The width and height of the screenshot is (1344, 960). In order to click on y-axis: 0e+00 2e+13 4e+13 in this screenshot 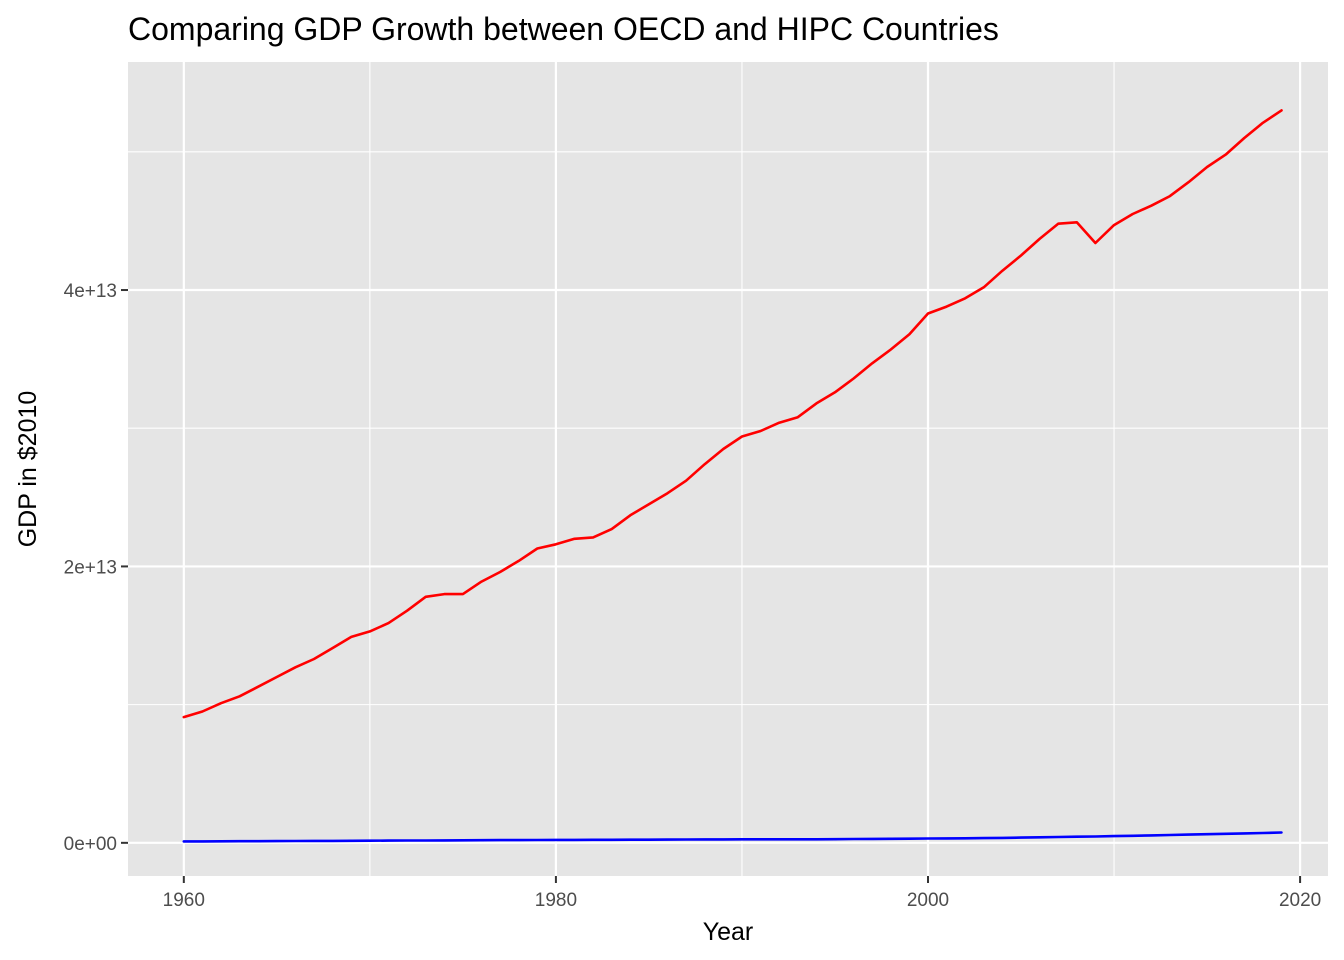, I will do `click(96, 568)`.